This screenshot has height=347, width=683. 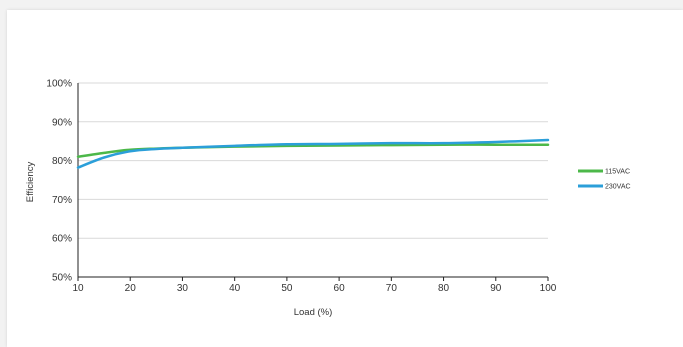 I want to click on y-tick-labels: 50% 60% 70% 80% 90% 100%, so click(x=59, y=181).